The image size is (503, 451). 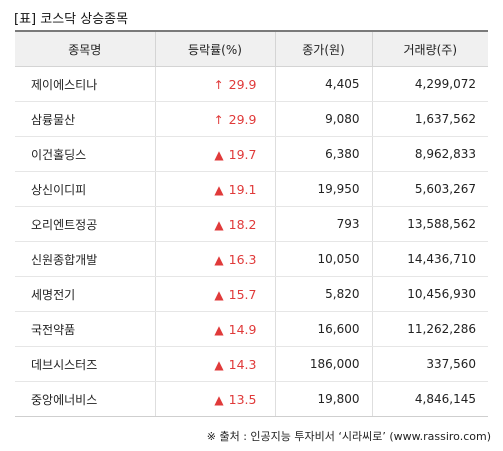 What do you see at coordinates (429, 154) in the screenshot?
I see `volume: 8,962,833` at bounding box center [429, 154].